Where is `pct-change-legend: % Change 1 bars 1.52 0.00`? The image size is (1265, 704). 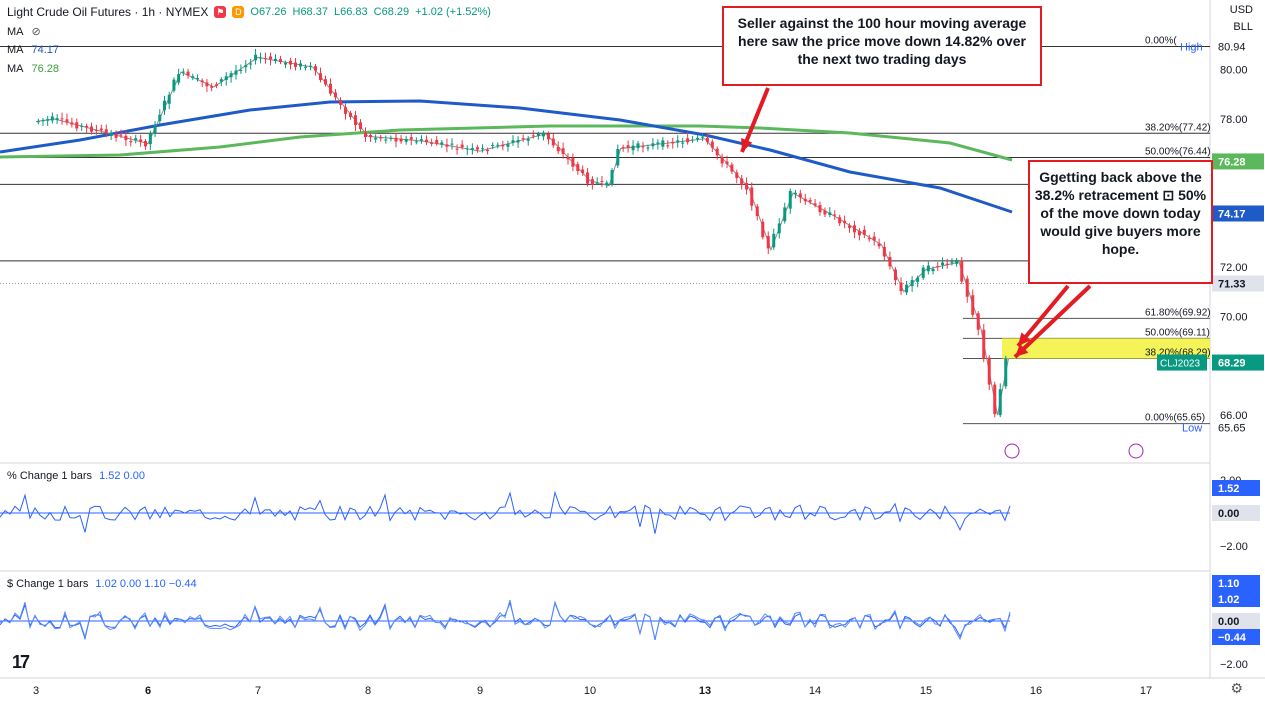
pct-change-legend: % Change 1 bars 1.52 0.00 is located at coordinates (76, 476).